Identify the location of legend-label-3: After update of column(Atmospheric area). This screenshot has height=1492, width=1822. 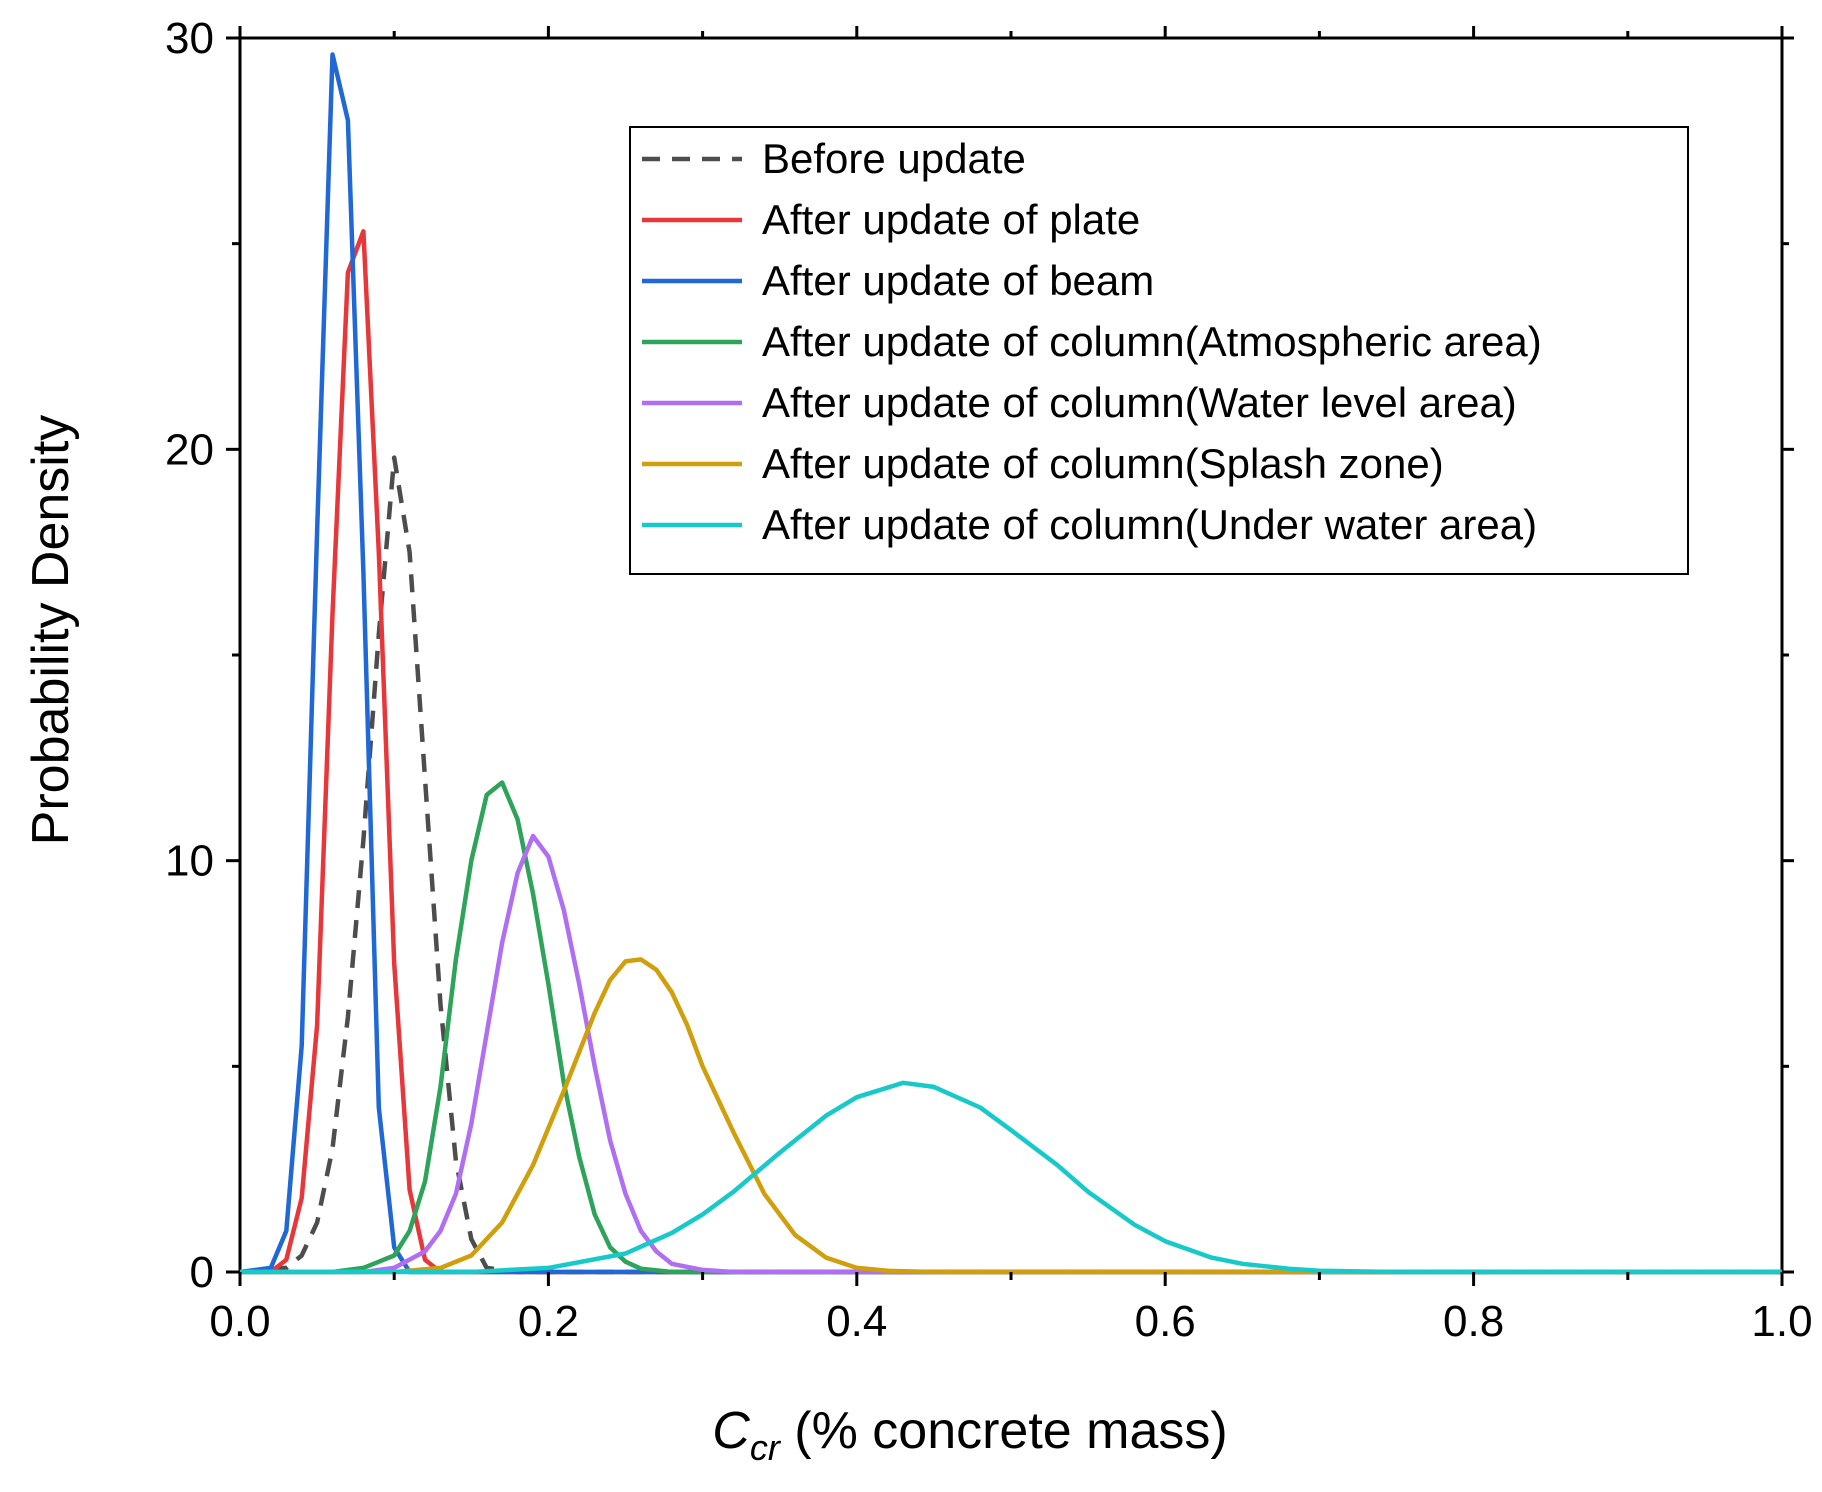
(1152, 341).